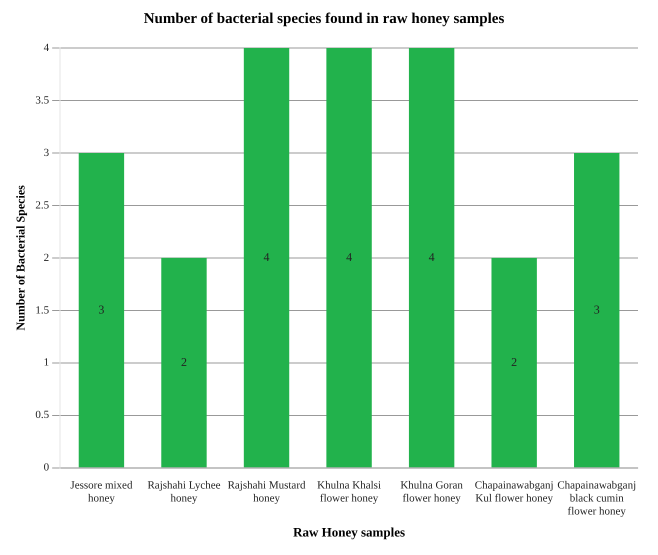 This screenshot has height=555, width=658. Describe the element at coordinates (349, 532) in the screenshot. I see `x-axis-title: Raw Honey samples` at that location.